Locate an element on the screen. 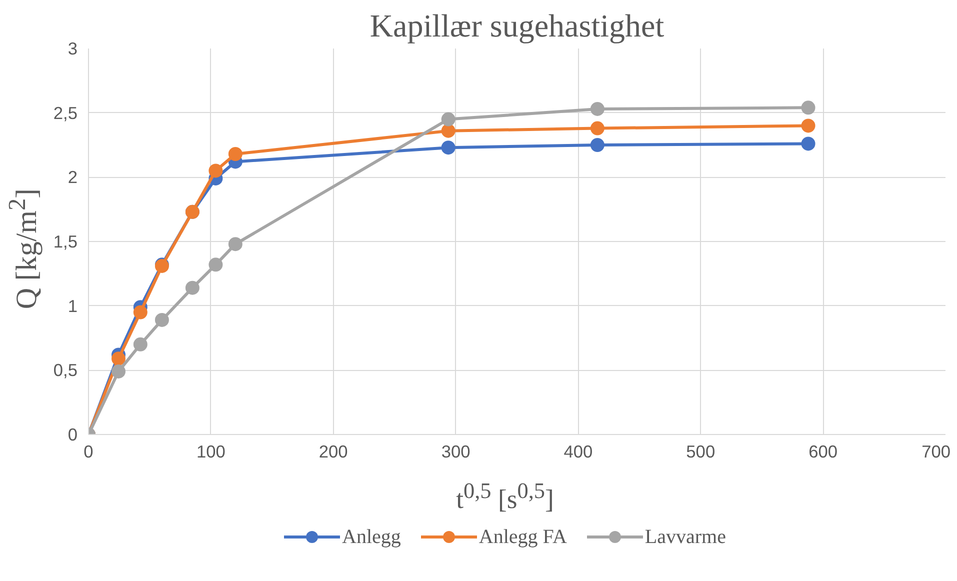  x-tick-label: 700 is located at coordinates (936, 452).